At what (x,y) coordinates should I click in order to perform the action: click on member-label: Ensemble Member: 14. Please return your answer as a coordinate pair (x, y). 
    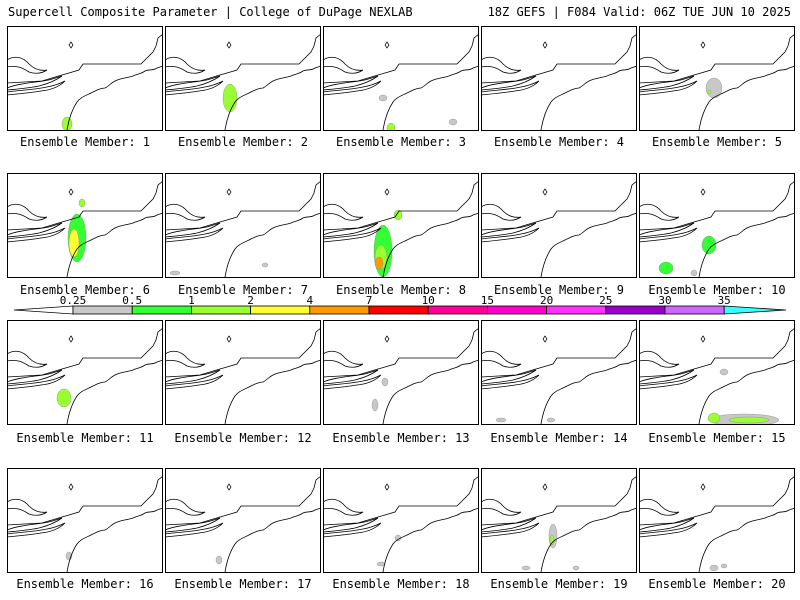
    Looking at the image, I should click on (559, 438).